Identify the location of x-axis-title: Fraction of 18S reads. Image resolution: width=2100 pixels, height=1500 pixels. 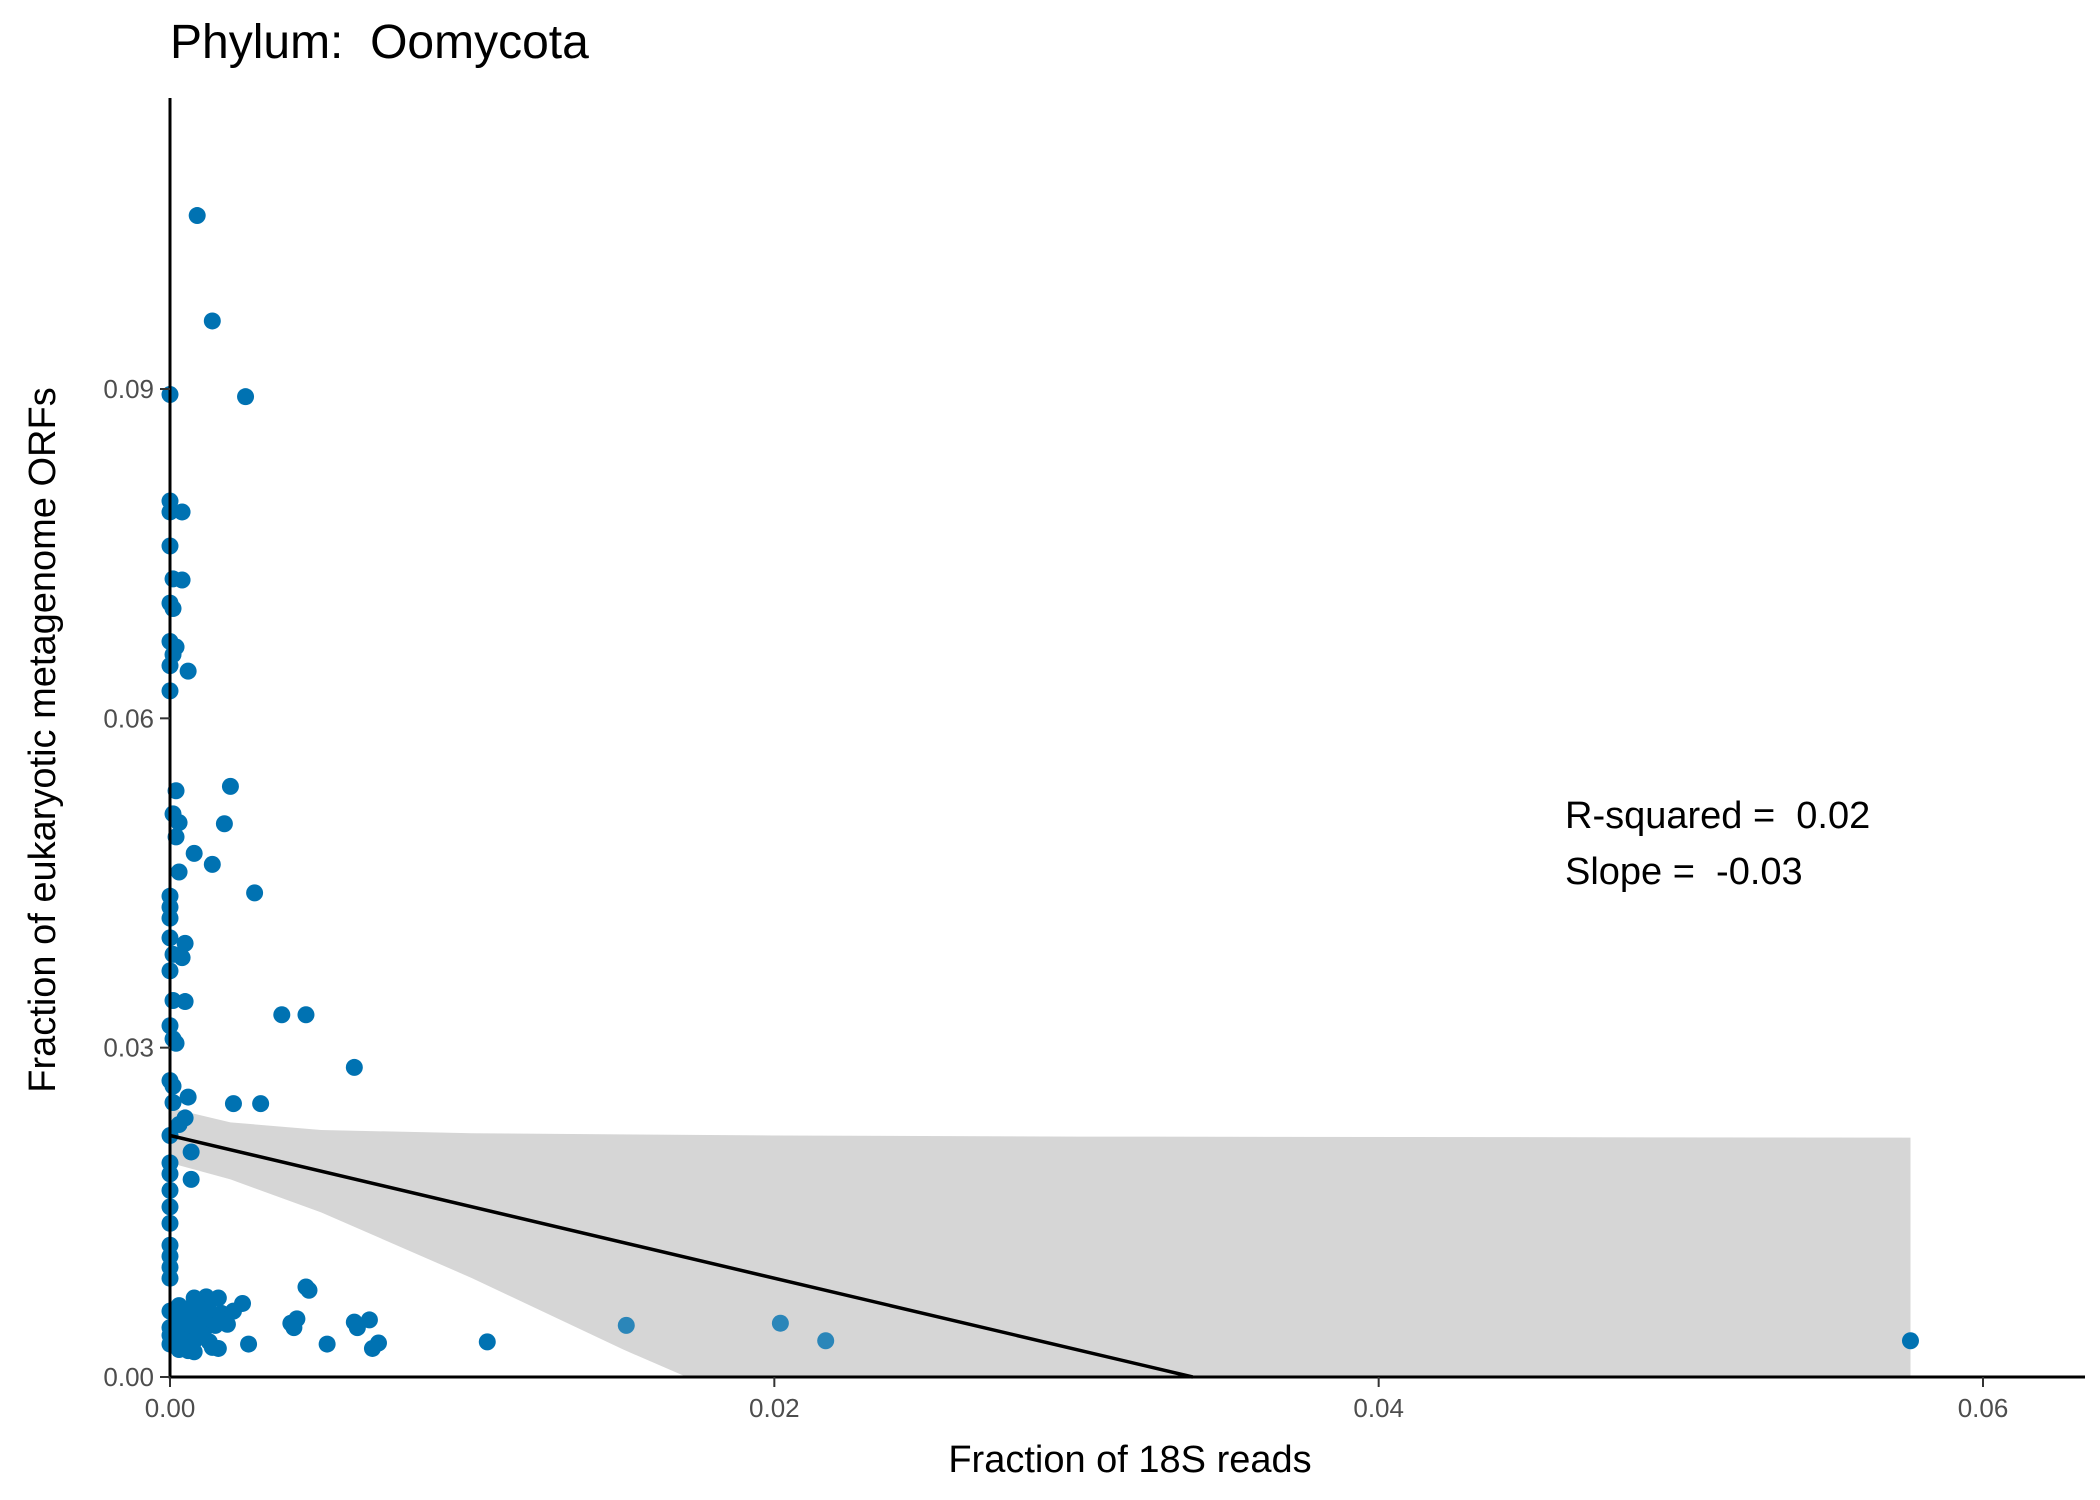
(1129, 1460).